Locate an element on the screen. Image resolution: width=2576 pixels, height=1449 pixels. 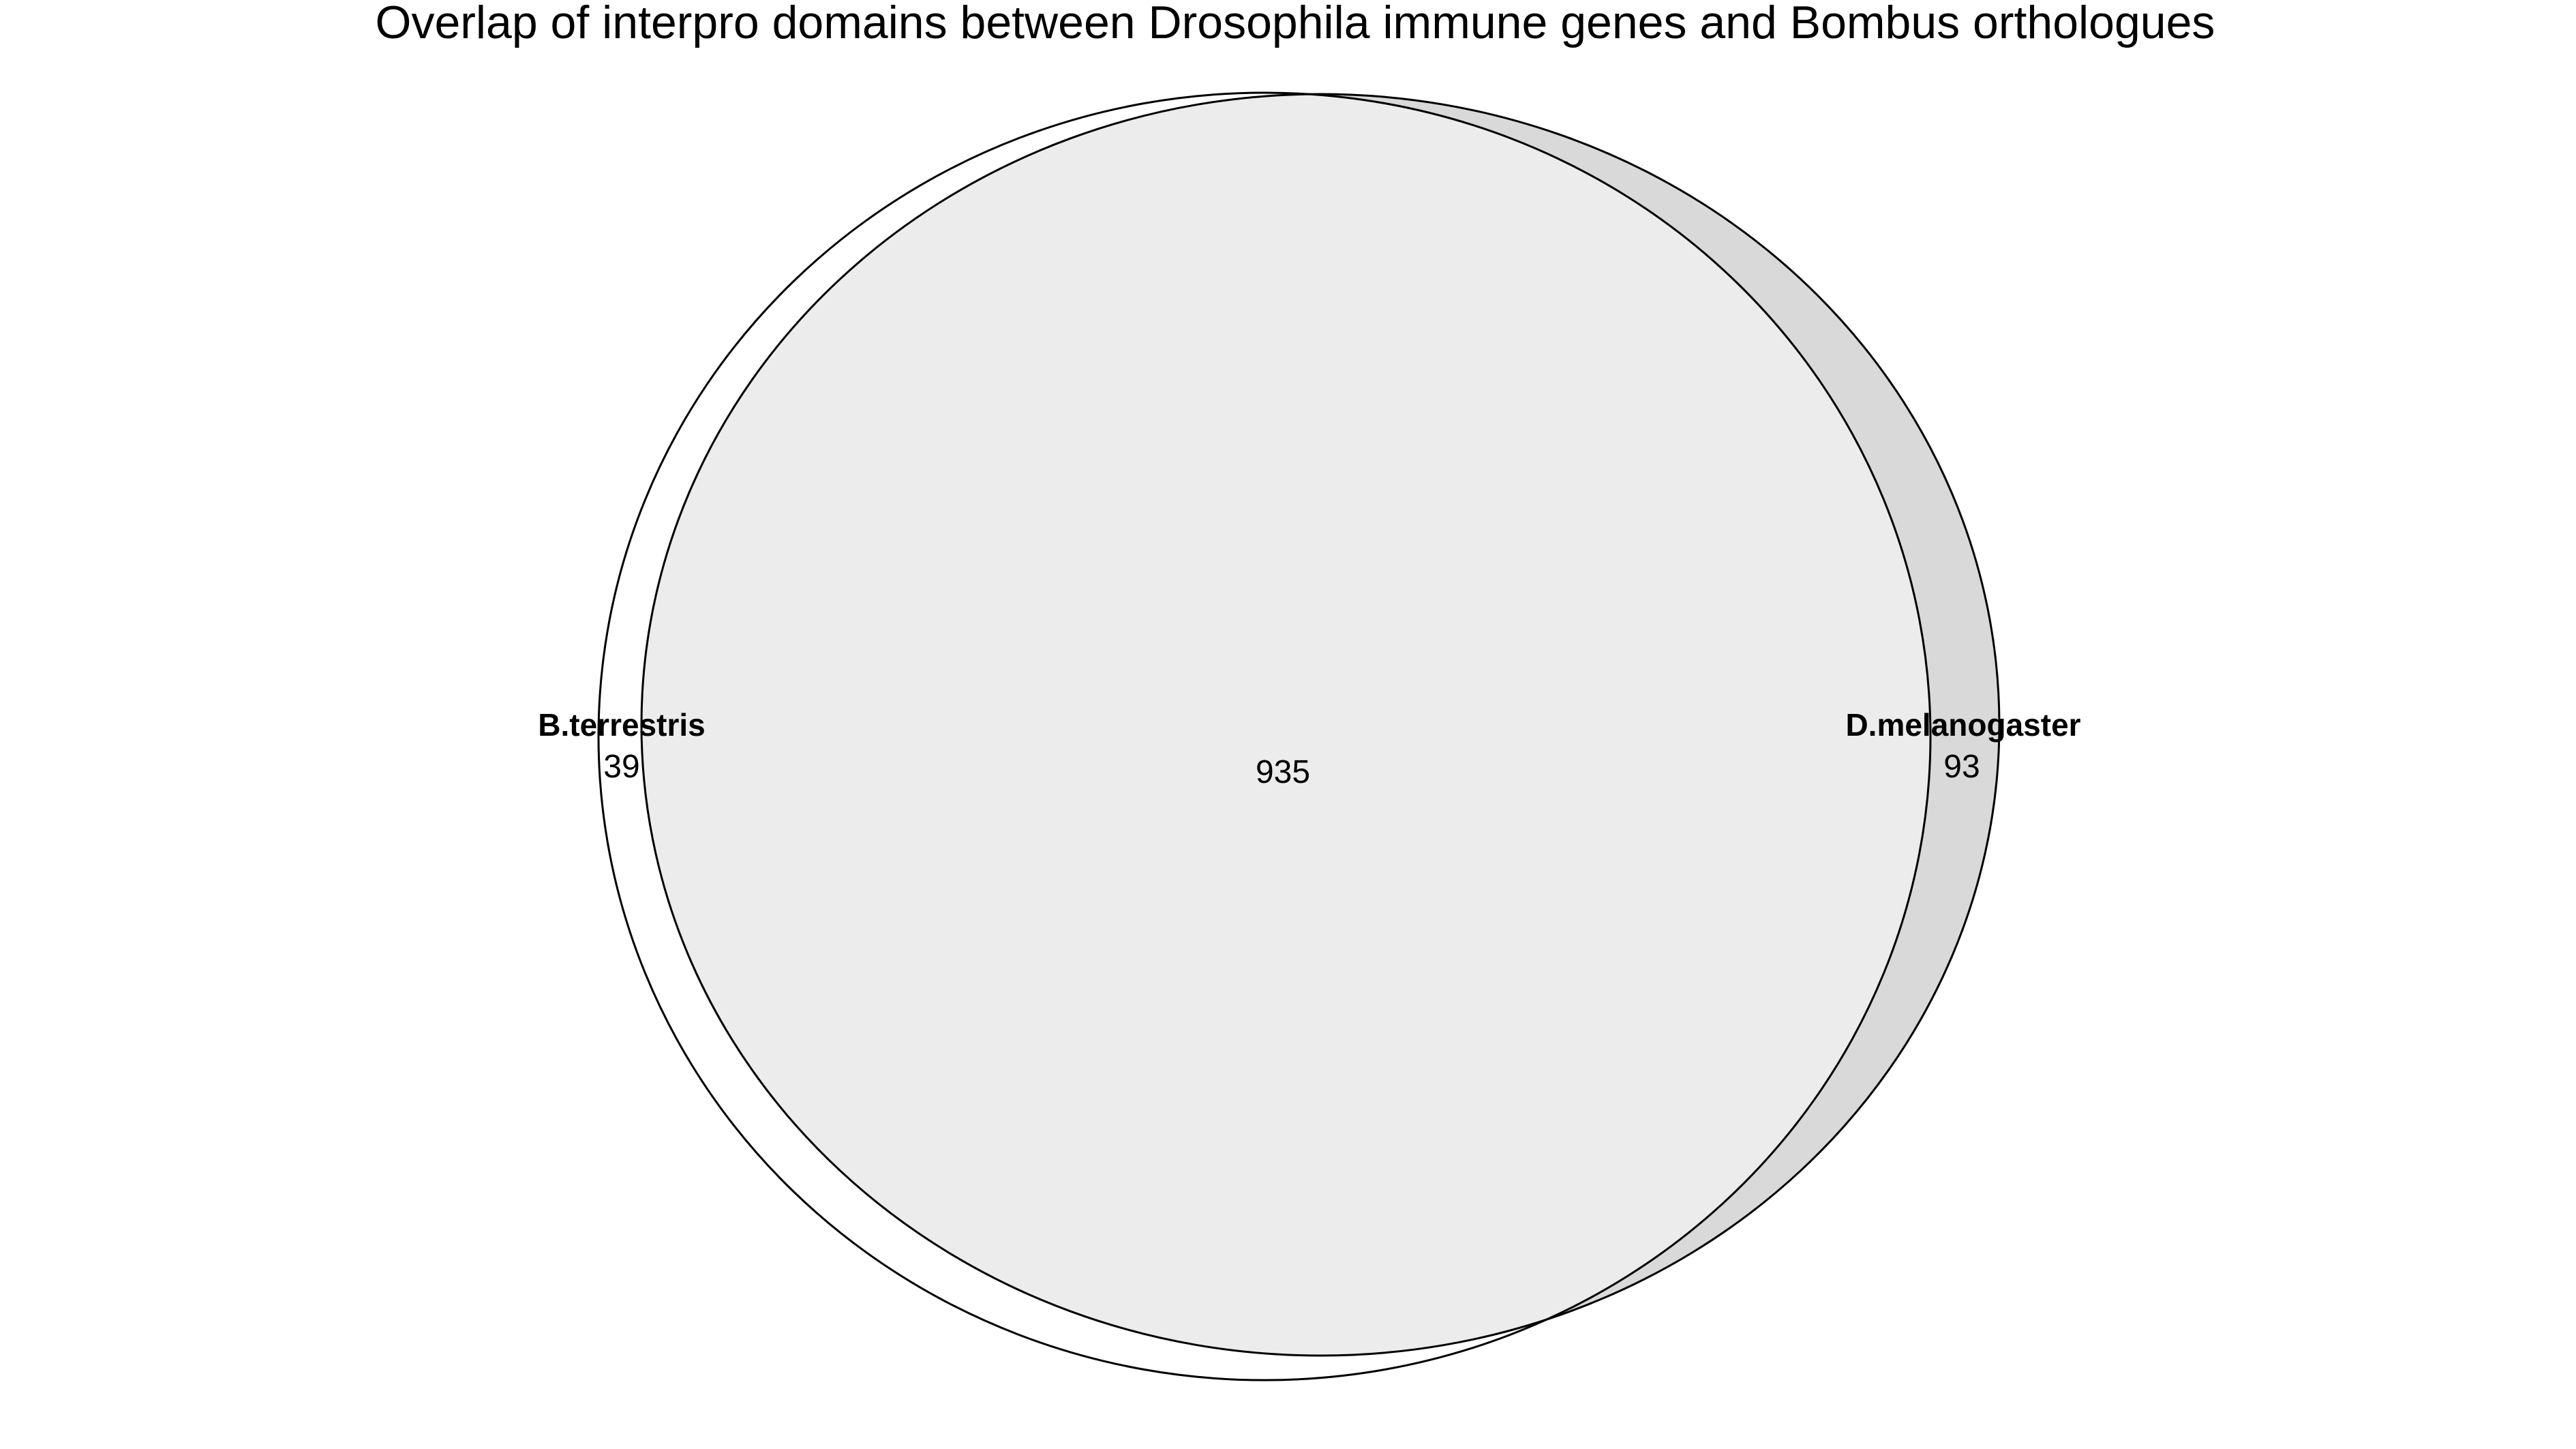
count-b-terrestris-only: 39 is located at coordinates (621, 767).